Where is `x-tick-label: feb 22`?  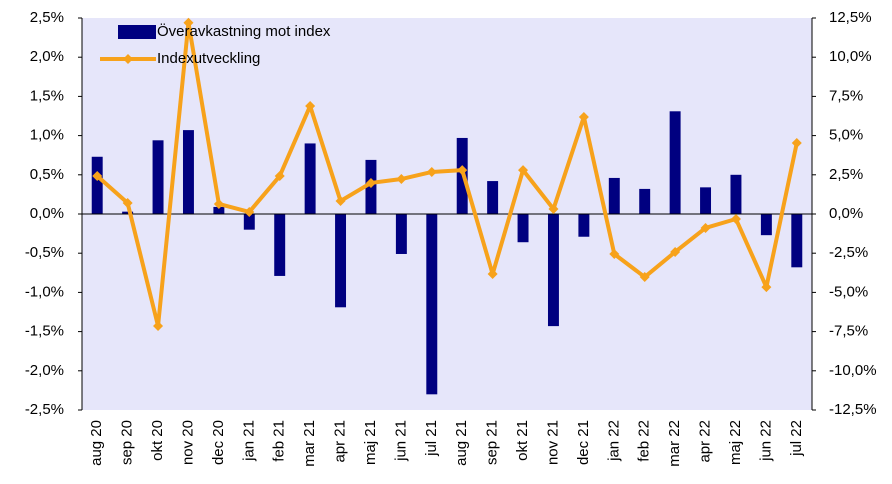
x-tick-label: feb 22 is located at coordinates (644, 441).